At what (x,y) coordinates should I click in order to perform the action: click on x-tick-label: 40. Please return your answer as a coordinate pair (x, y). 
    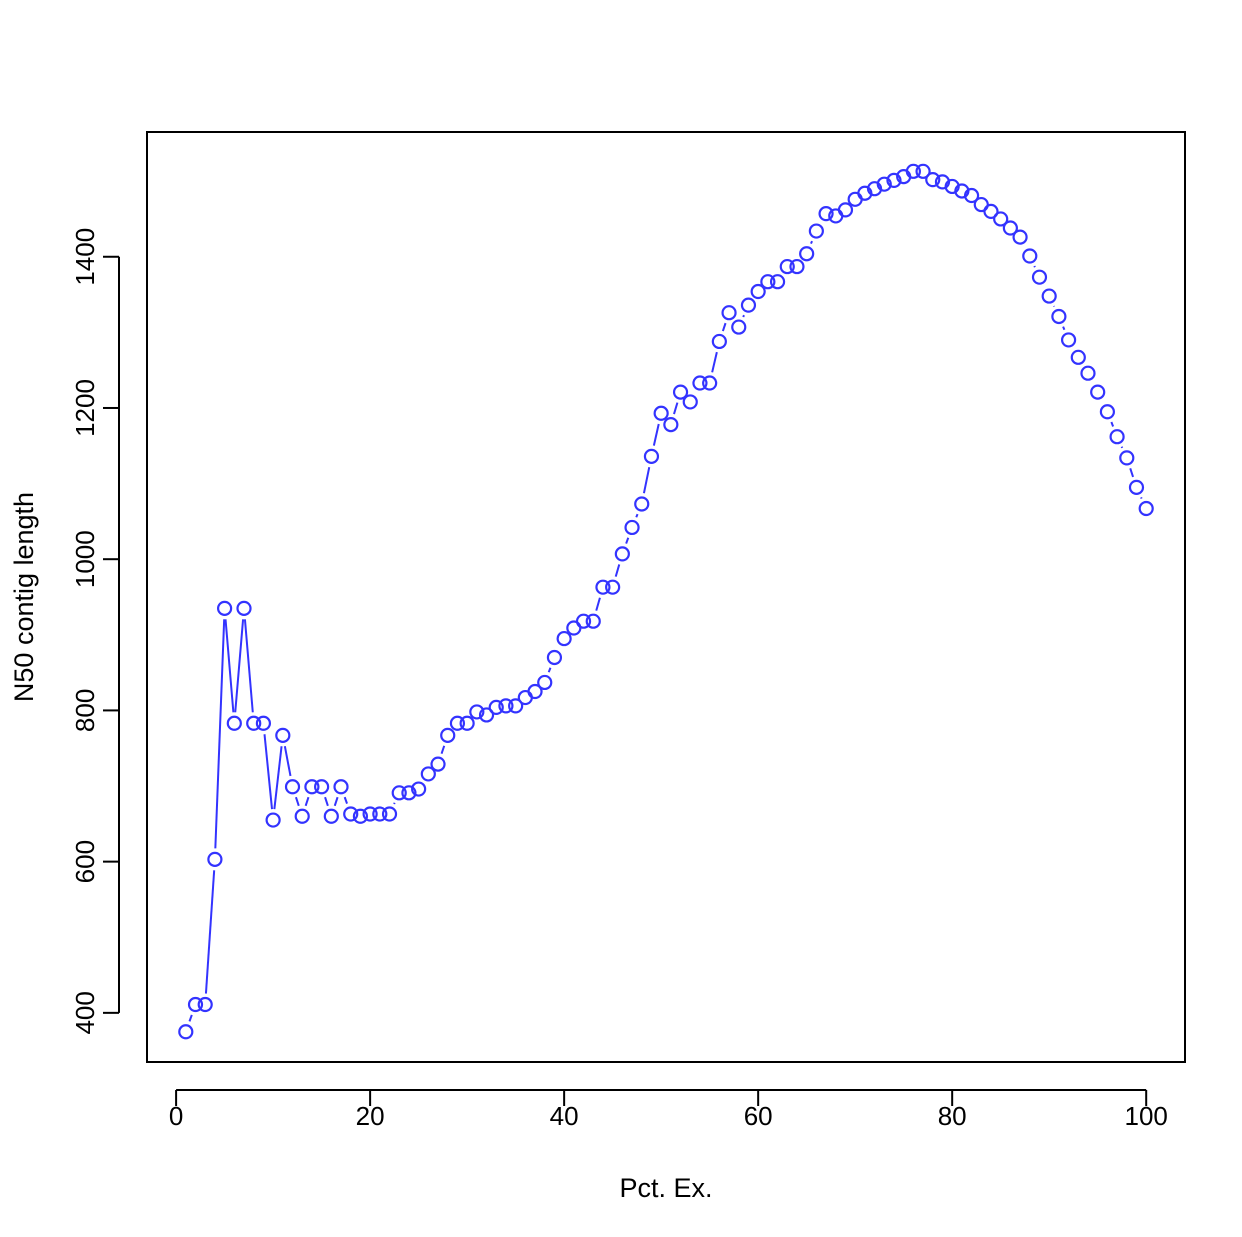
    Looking at the image, I should click on (564, 1116).